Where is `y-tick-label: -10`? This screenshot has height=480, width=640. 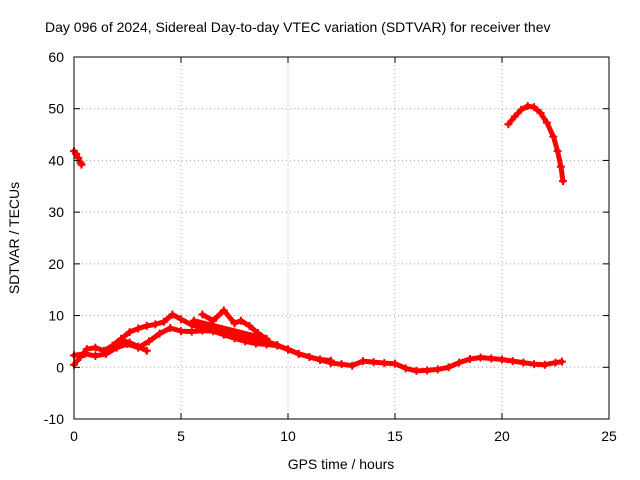 y-tick-label: -10 is located at coordinates (54, 419).